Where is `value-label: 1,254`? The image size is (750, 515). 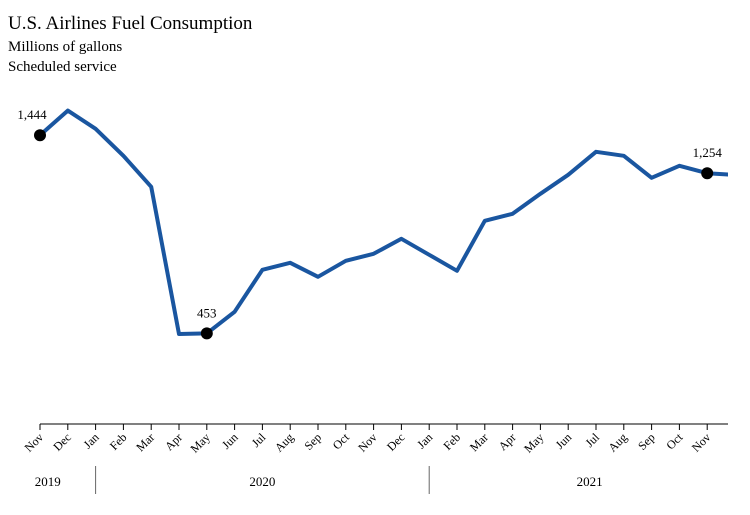
value-label: 1,254 is located at coordinates (708, 152).